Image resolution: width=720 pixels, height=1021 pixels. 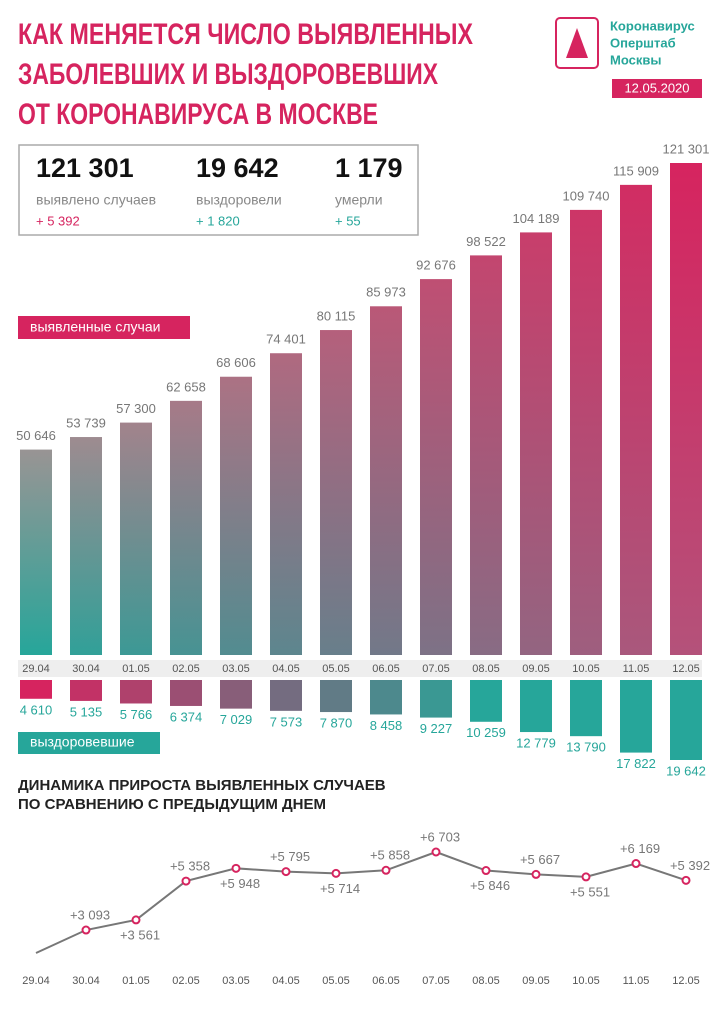 What do you see at coordinates (186, 716) in the screenshot?
I see `recovered-label: 6 374` at bounding box center [186, 716].